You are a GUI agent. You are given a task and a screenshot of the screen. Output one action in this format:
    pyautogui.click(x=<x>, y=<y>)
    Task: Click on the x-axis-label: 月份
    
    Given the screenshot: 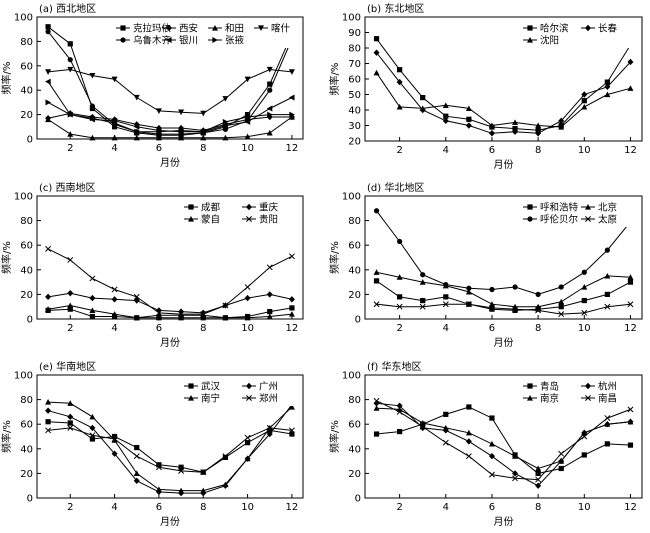 What is the action you would take?
    pyautogui.click(x=504, y=522)
    